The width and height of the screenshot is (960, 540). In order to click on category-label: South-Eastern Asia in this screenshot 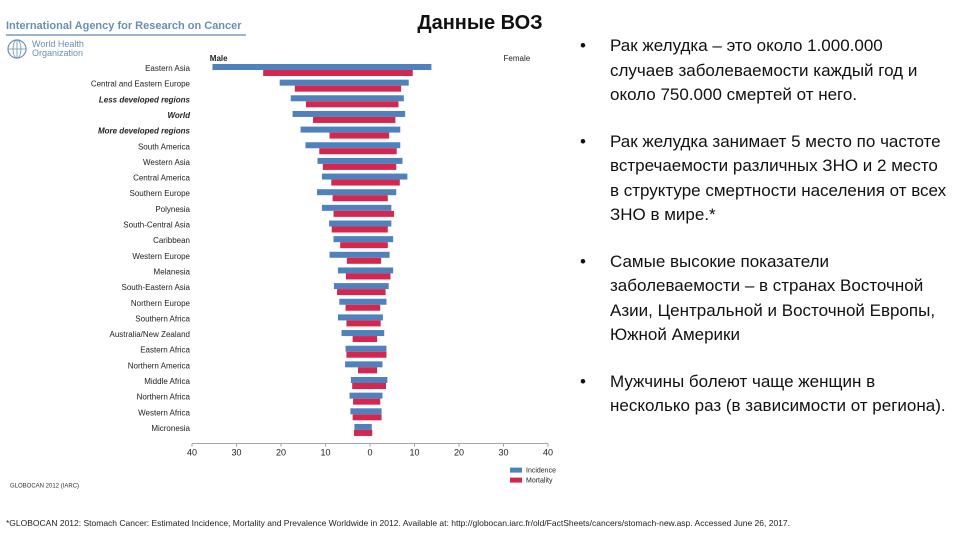, I will do `click(156, 287)`.